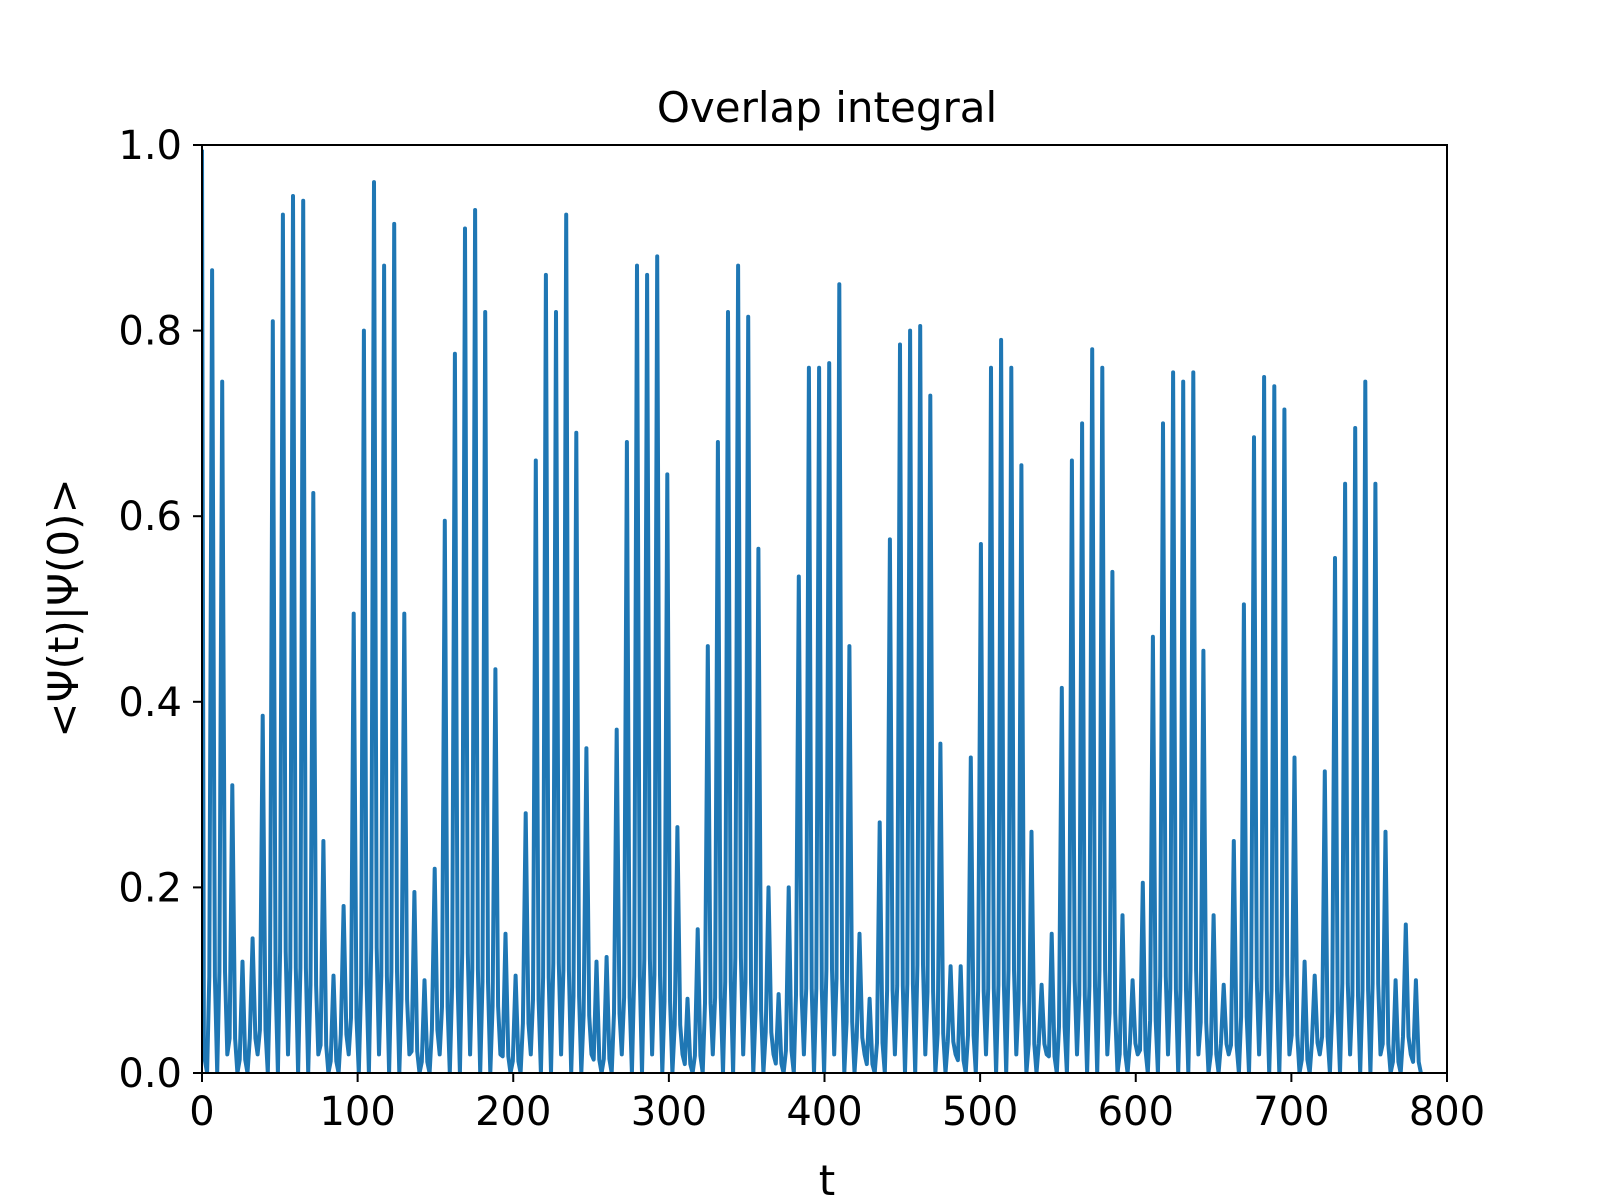 Image resolution: width=1600 pixels, height=1200 pixels. I want to click on x-tick-label: 100, so click(357, 1112).